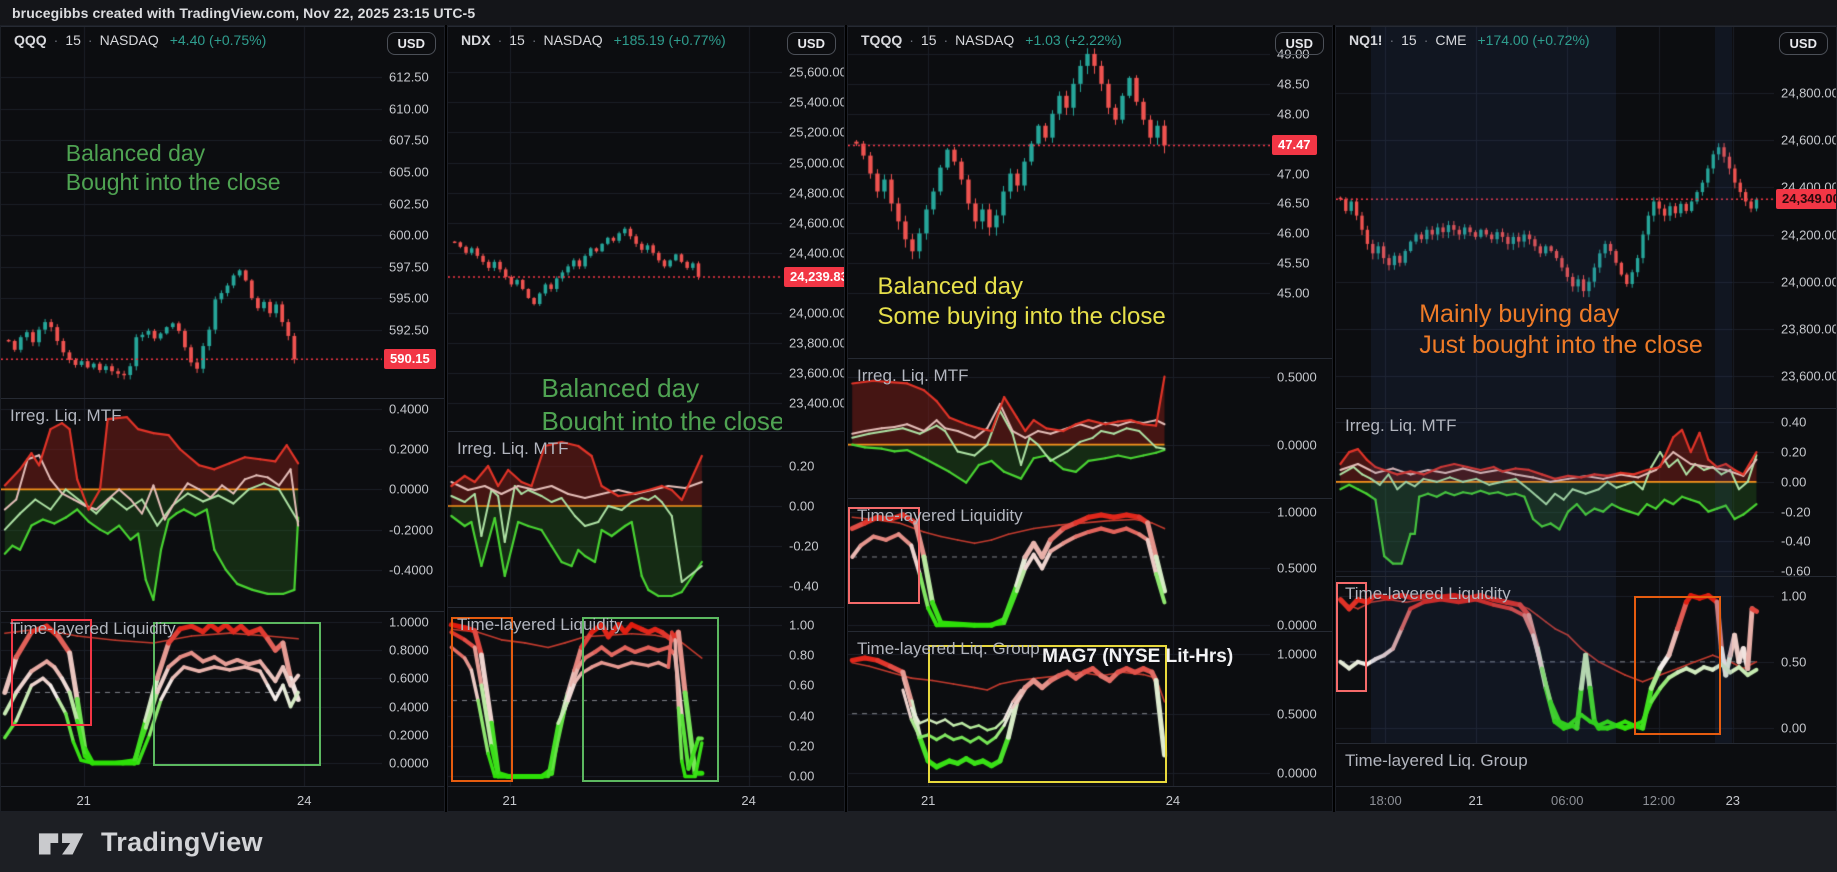 The image size is (1837, 872). I want to click on last-price-label: 47.47, so click(1294, 145).